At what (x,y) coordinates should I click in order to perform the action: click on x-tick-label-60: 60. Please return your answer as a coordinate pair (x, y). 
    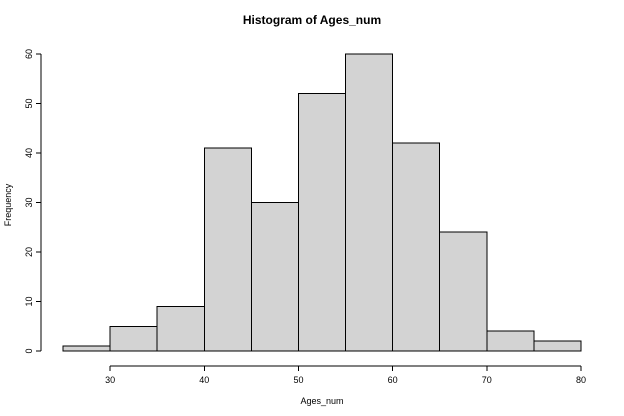
    Looking at the image, I should click on (393, 380).